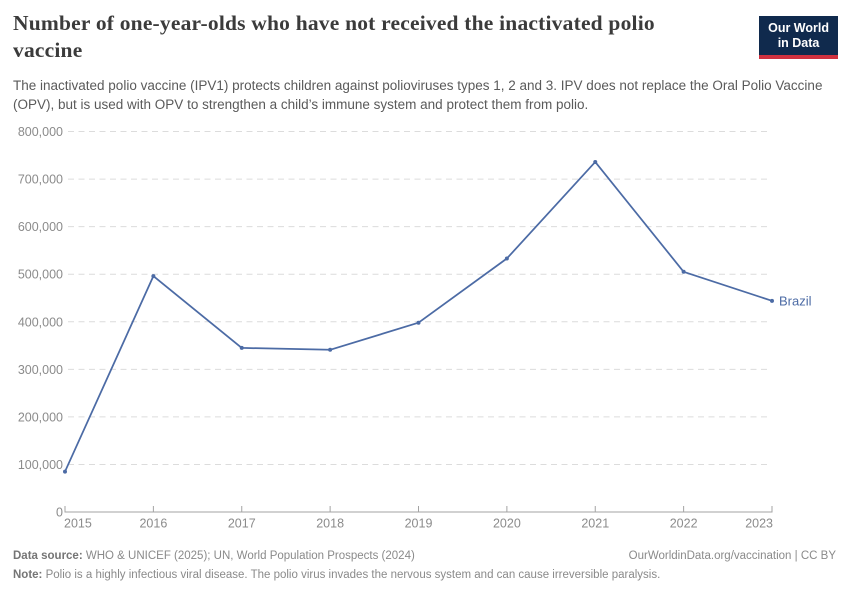  Describe the element at coordinates (798, 28) in the screenshot. I see `logo-text-line1: Our World` at that location.